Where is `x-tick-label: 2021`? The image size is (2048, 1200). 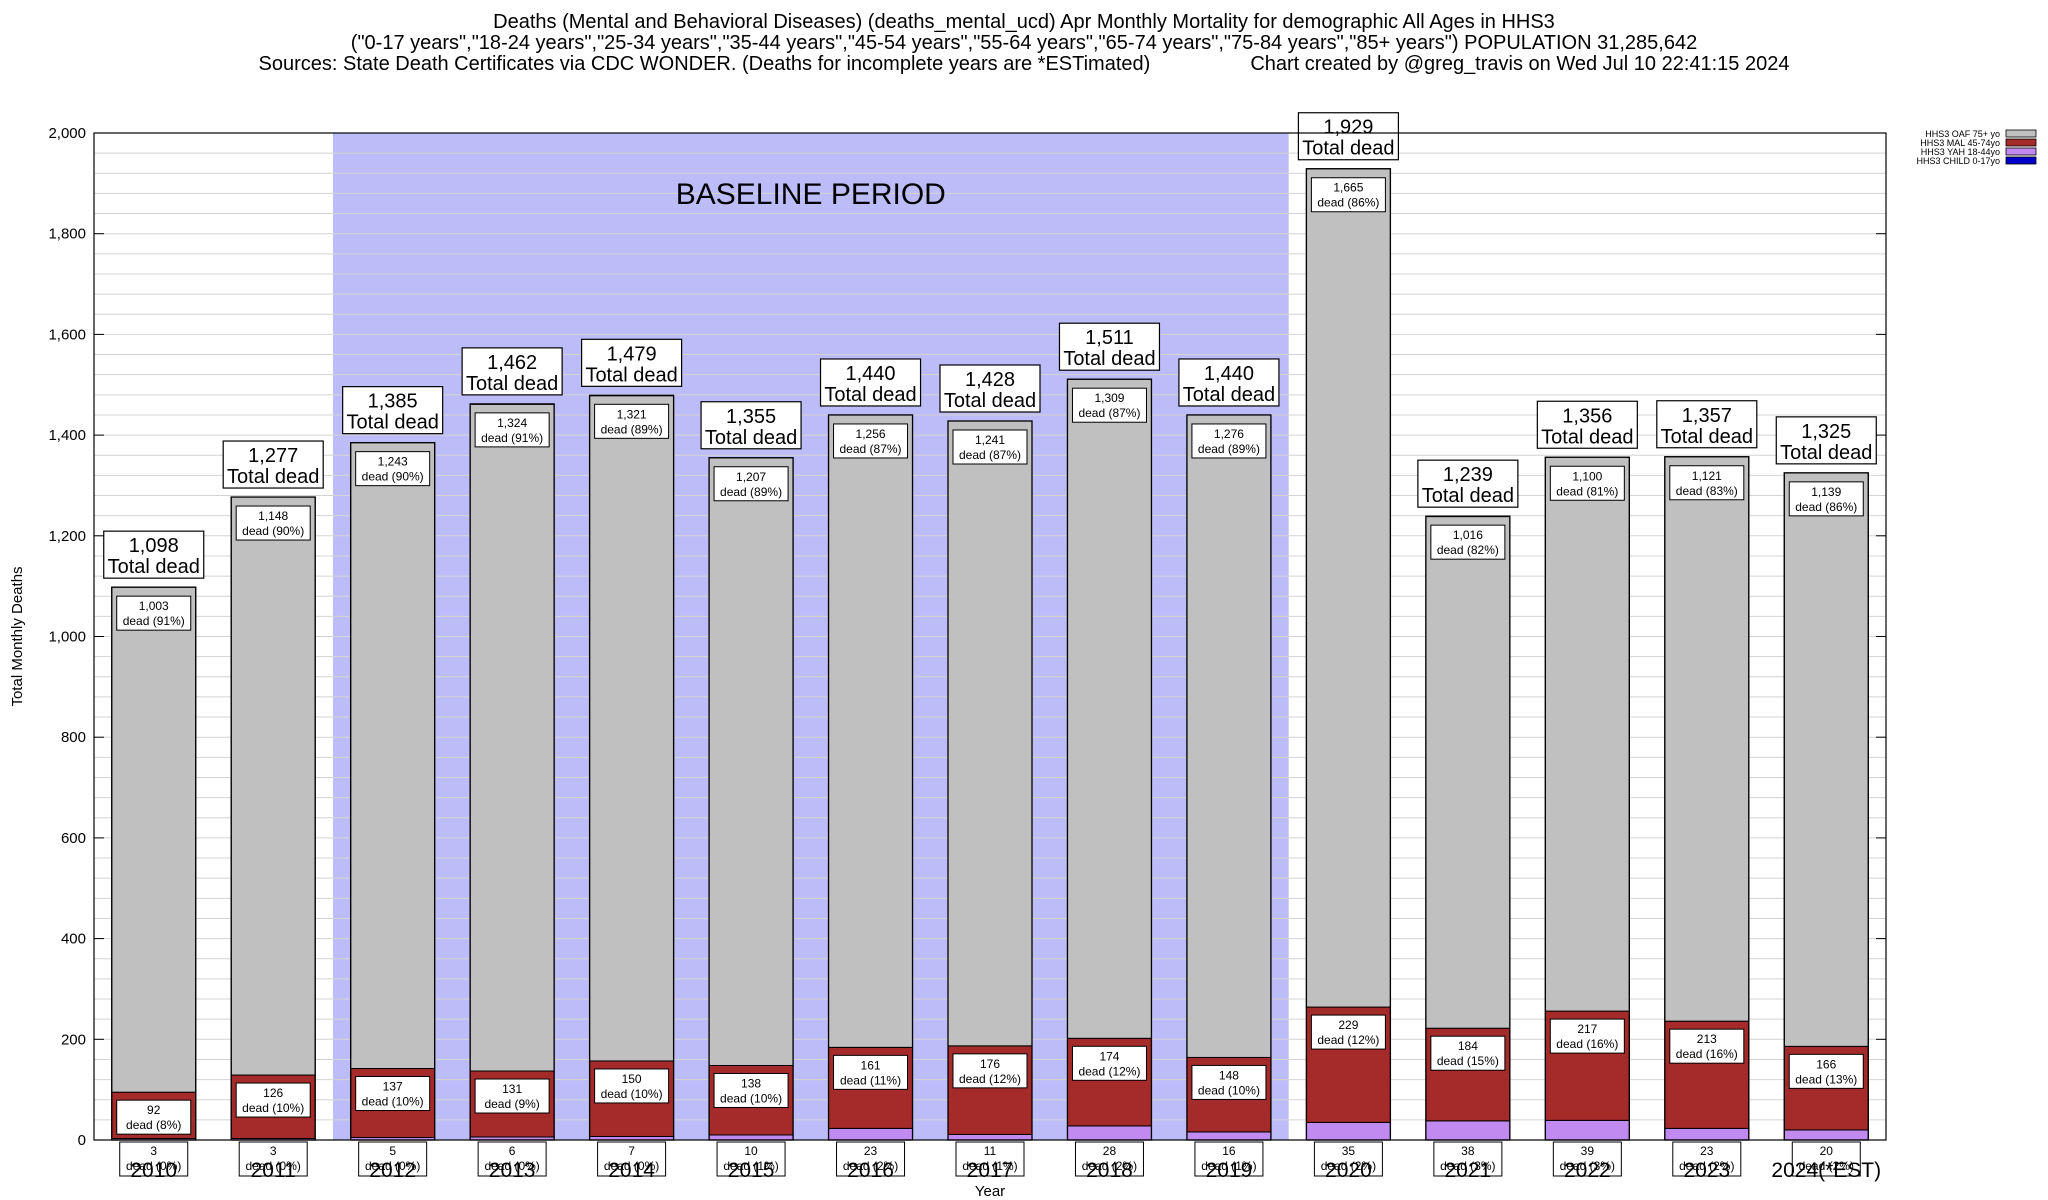 x-tick-label: 2021 is located at coordinates (1468, 1170).